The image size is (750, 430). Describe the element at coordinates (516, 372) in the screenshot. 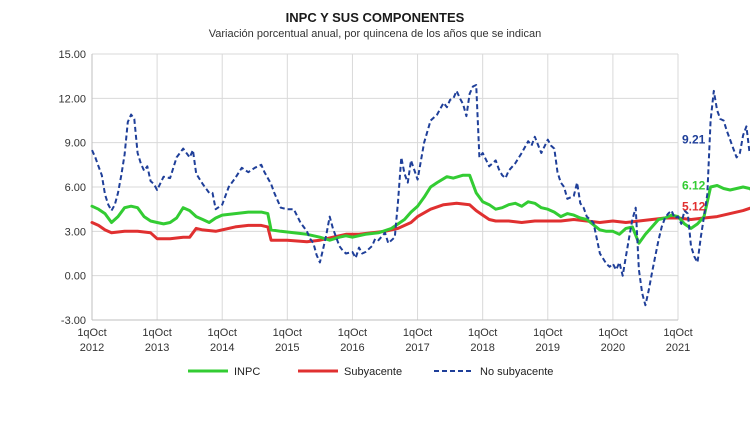

I see `legend-label-no-subyacente: No subyacente` at that location.